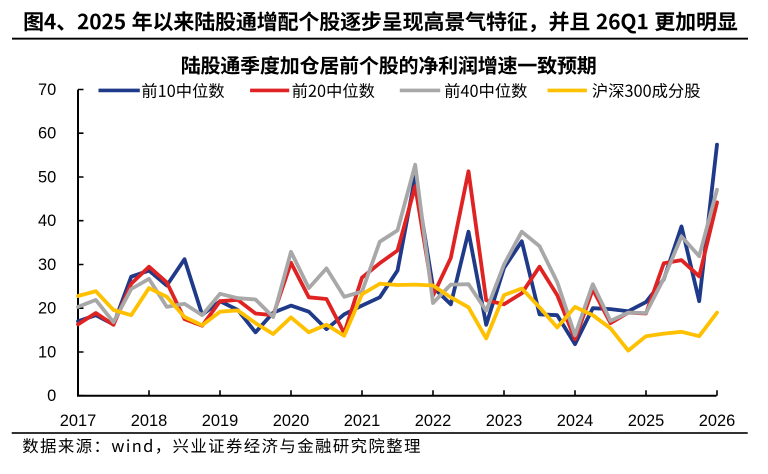  Describe the element at coordinates (362, 421) in the screenshot. I see `svg-text: 2021` at that location.